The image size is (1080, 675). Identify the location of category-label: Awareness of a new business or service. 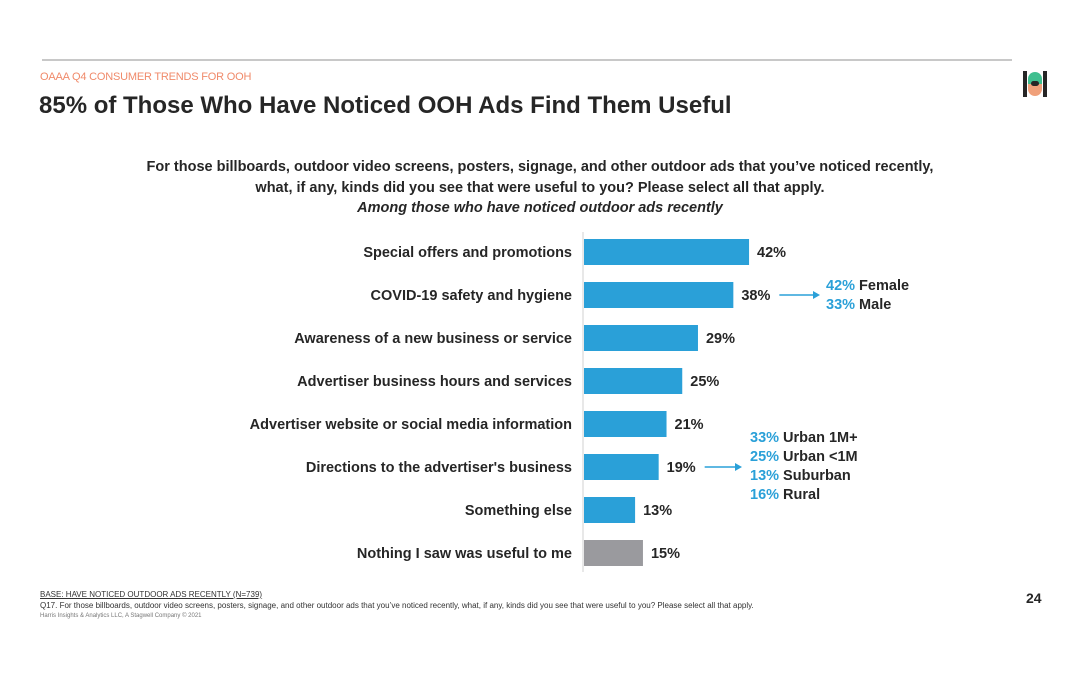
(433, 339).